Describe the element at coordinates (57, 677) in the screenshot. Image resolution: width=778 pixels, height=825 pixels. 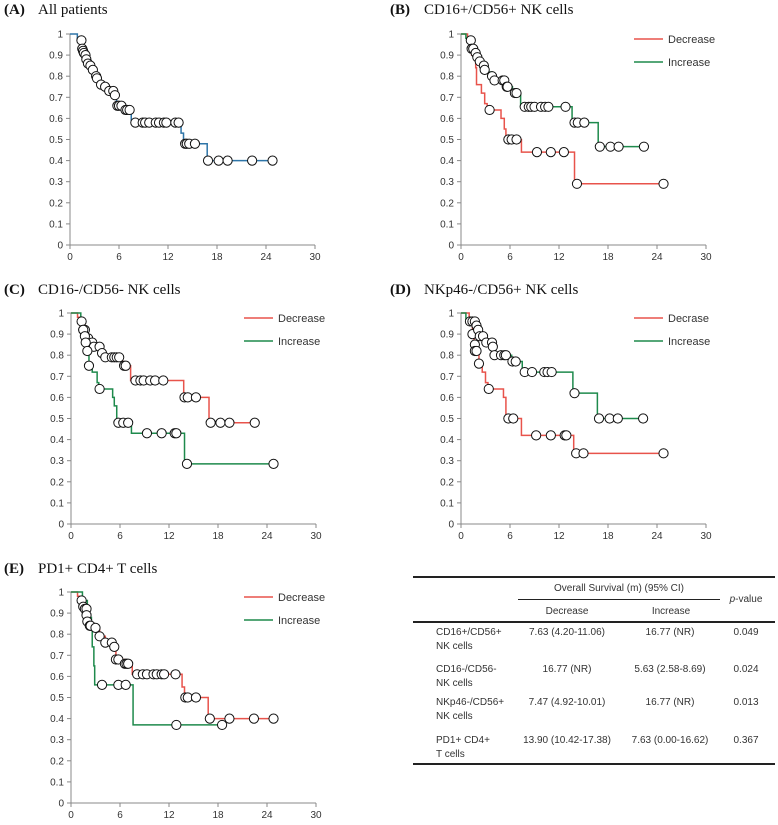
I see `y-tick-label: 0.6` at that location.